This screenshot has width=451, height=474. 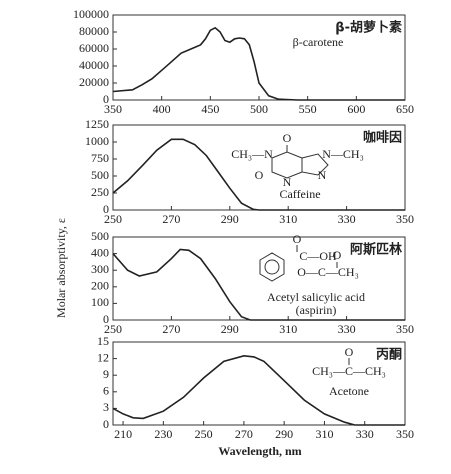 What do you see at coordinates (299, 194) in the screenshot?
I see `structure-label: Caffeine` at bounding box center [299, 194].